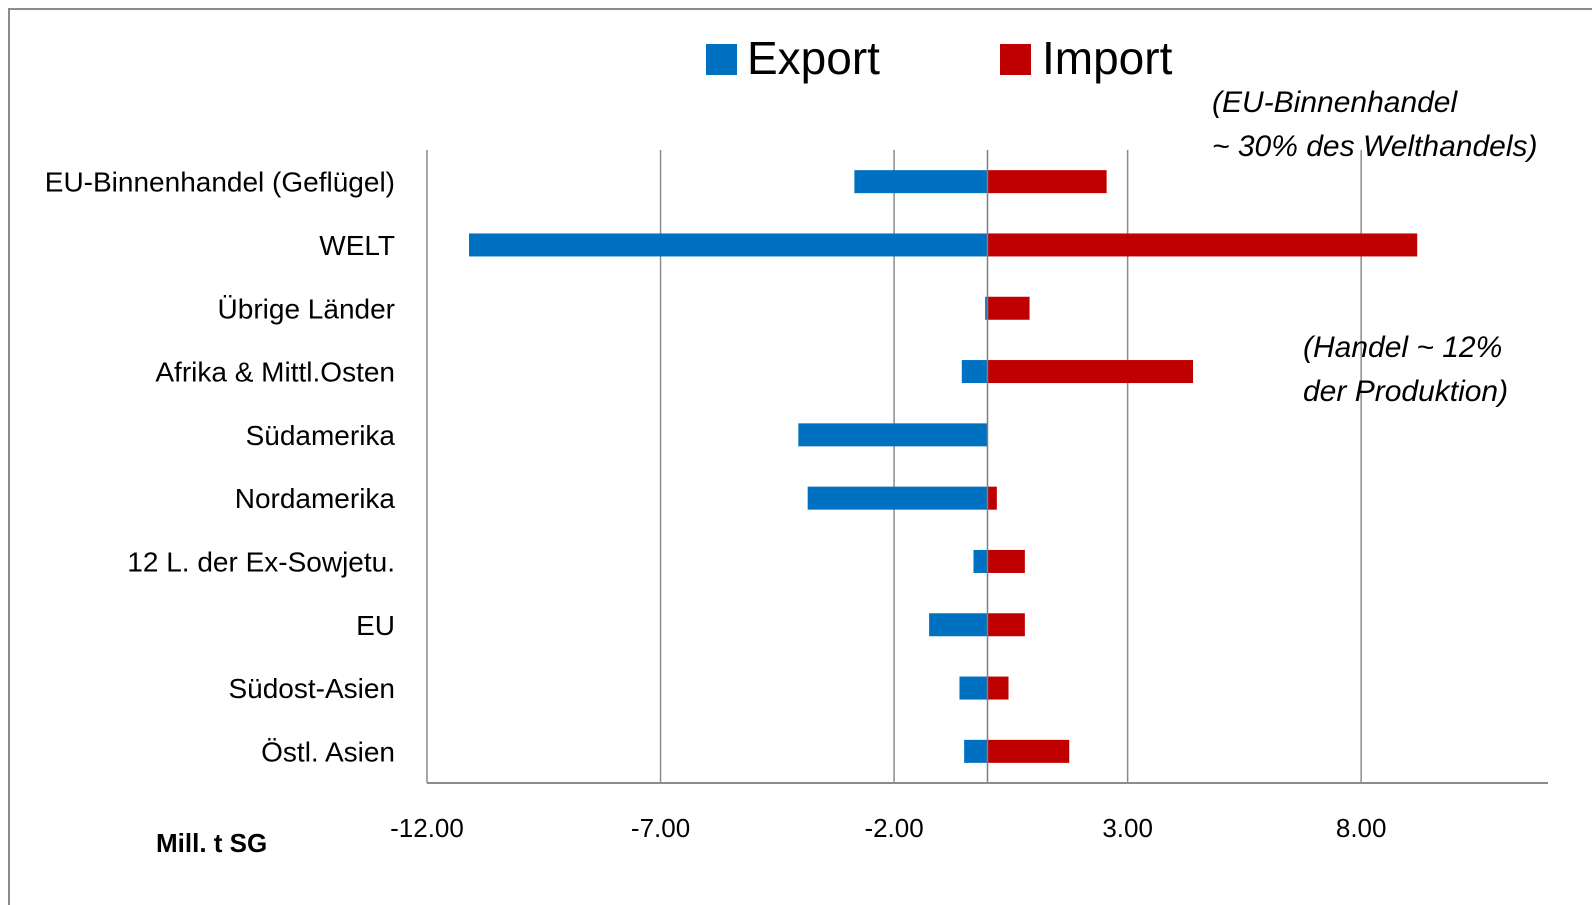 Image resolution: width=1592 pixels, height=905 pixels. What do you see at coordinates (315, 498) in the screenshot?
I see `category-label: Nordamerika` at bounding box center [315, 498].